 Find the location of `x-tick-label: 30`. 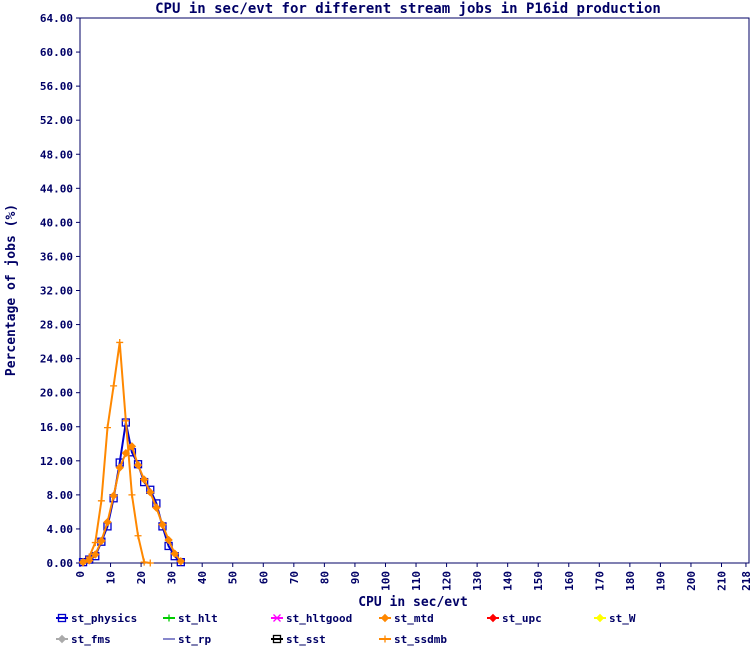

x-tick-label: 30 is located at coordinates (172, 577).